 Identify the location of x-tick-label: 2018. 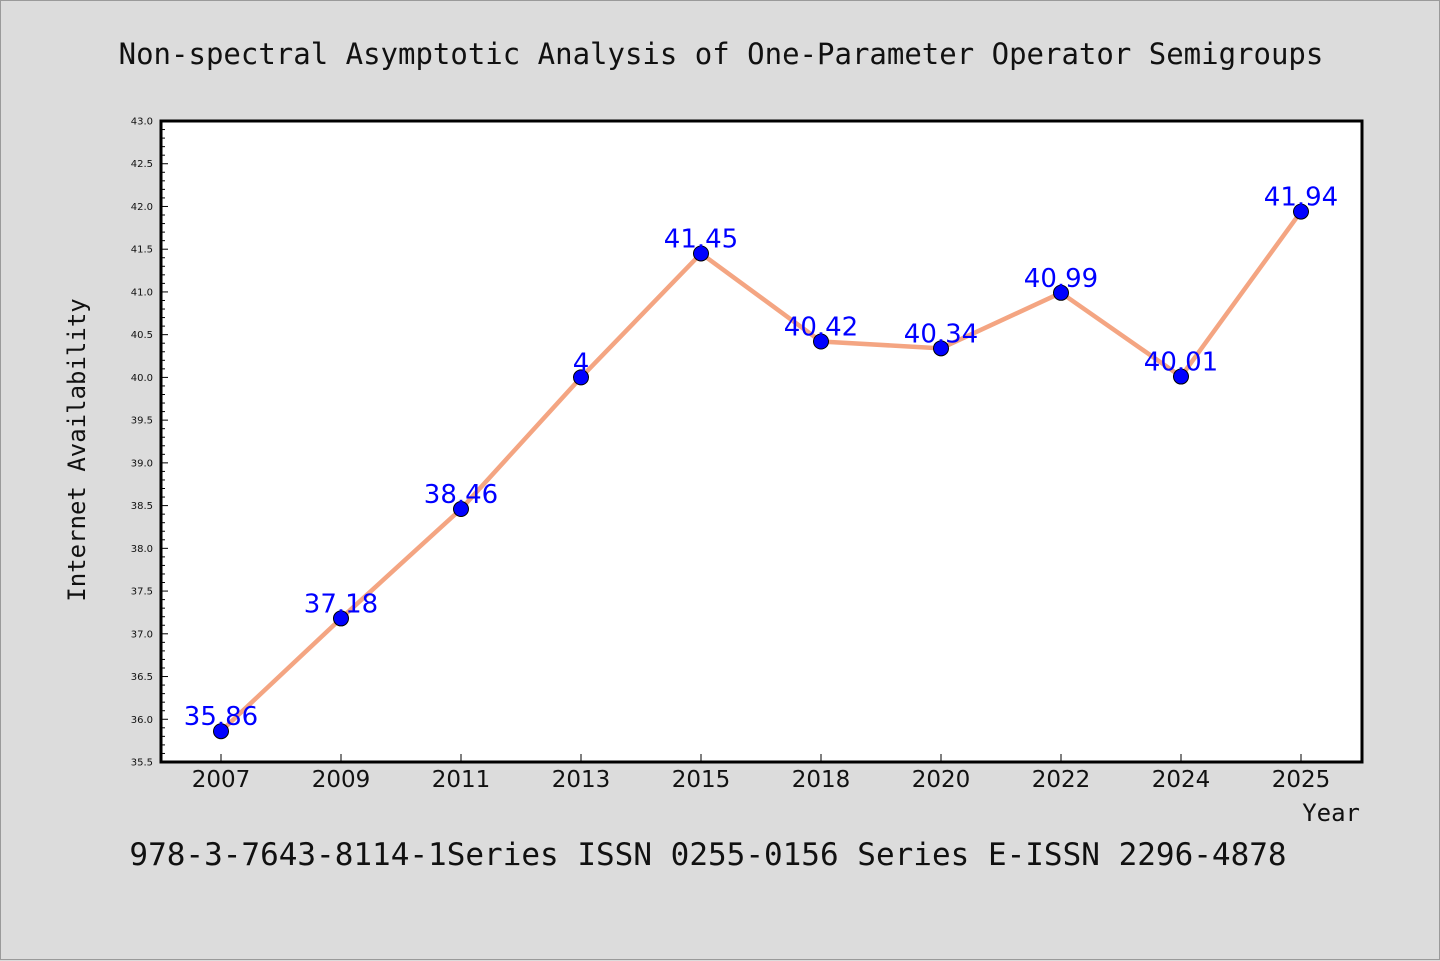
(821, 780).